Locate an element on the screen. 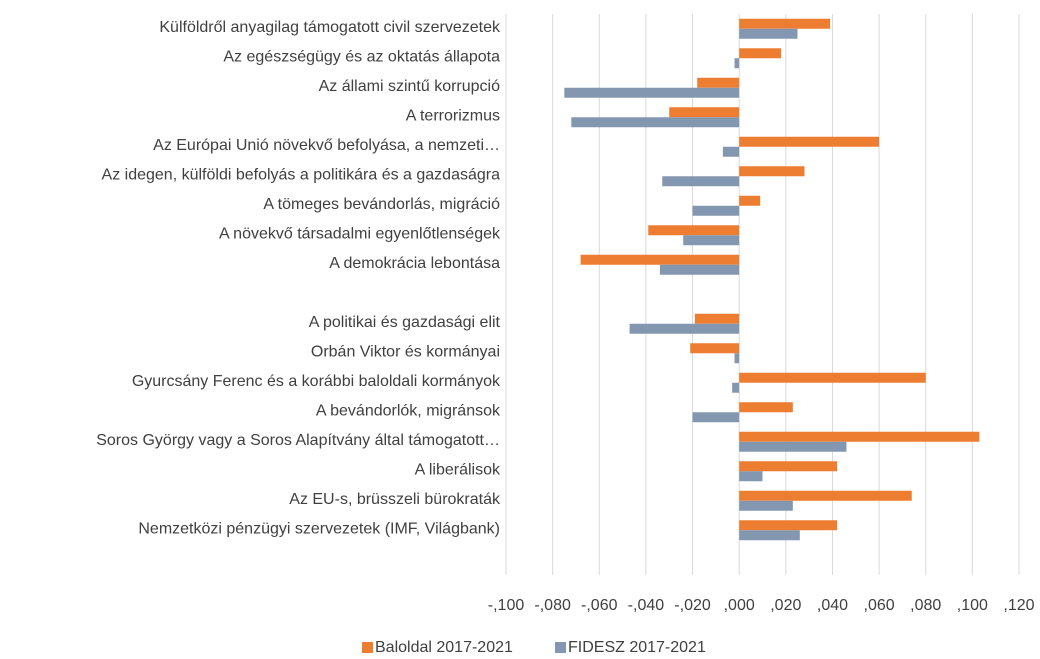  legend-label: FIDESZ 2017-2021 is located at coordinates (637, 647).